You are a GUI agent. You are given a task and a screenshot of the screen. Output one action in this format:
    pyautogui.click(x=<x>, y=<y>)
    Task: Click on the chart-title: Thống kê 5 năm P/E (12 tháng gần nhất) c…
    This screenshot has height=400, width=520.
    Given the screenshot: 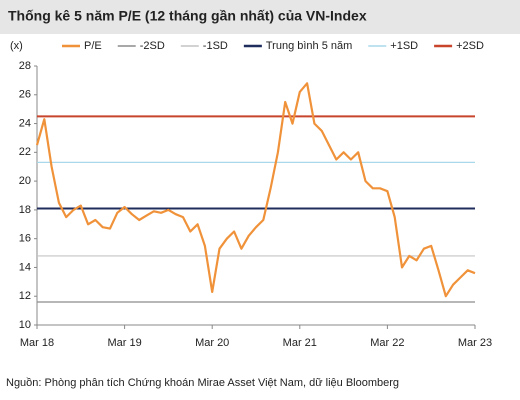 What is the action you would take?
    pyautogui.click(x=187, y=16)
    